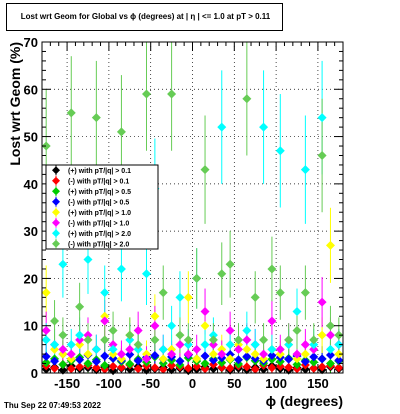 The width and height of the screenshot is (400, 414). Describe the element at coordinates (150, 383) in the screenshot. I see `x-tick-label: -50` at that location.